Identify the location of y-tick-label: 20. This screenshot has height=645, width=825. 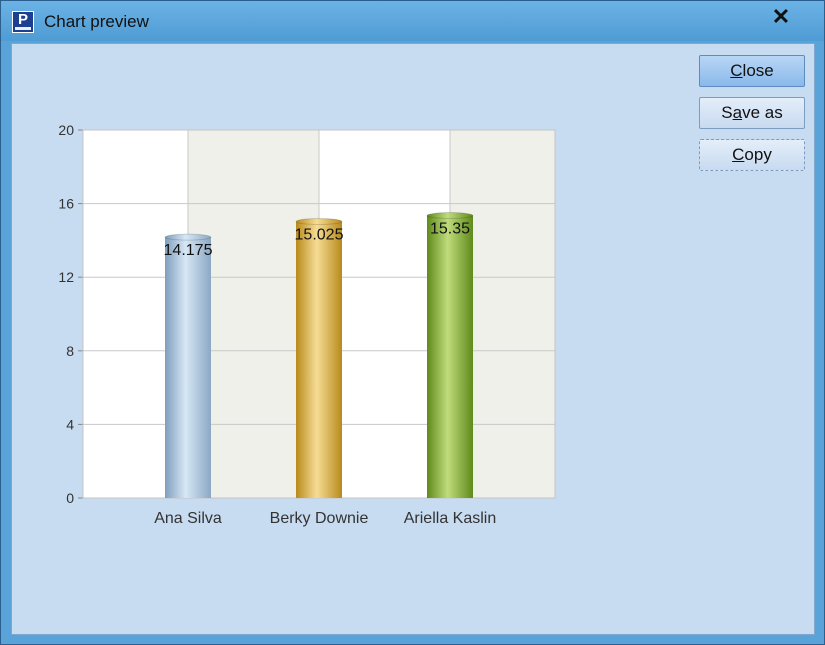
(66, 130).